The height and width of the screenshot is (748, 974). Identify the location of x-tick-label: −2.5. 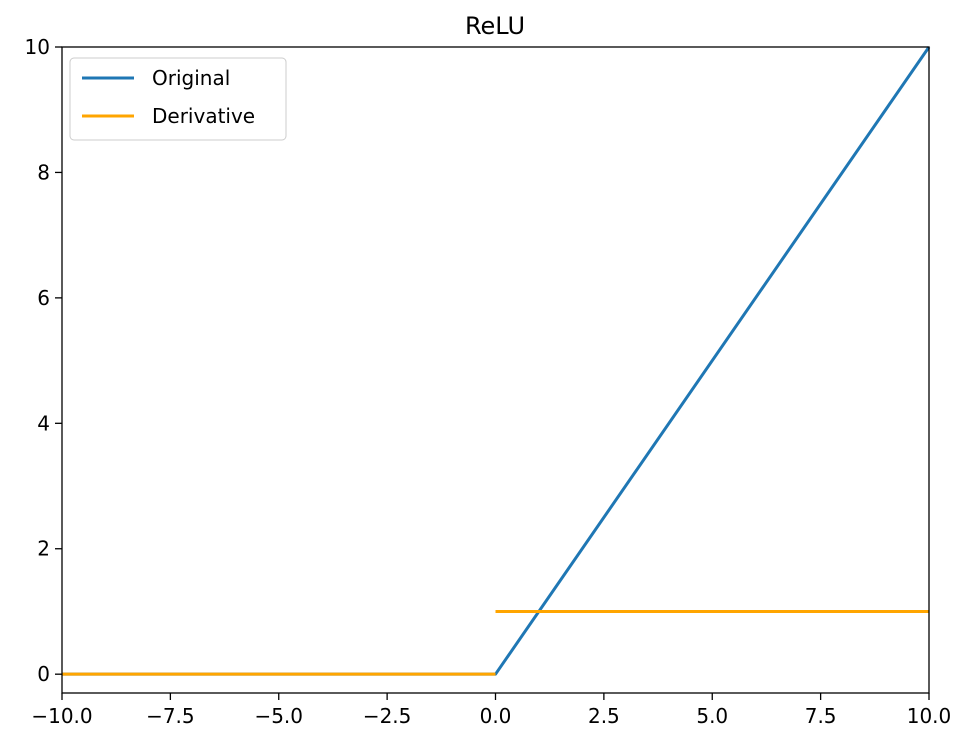
(387, 716).